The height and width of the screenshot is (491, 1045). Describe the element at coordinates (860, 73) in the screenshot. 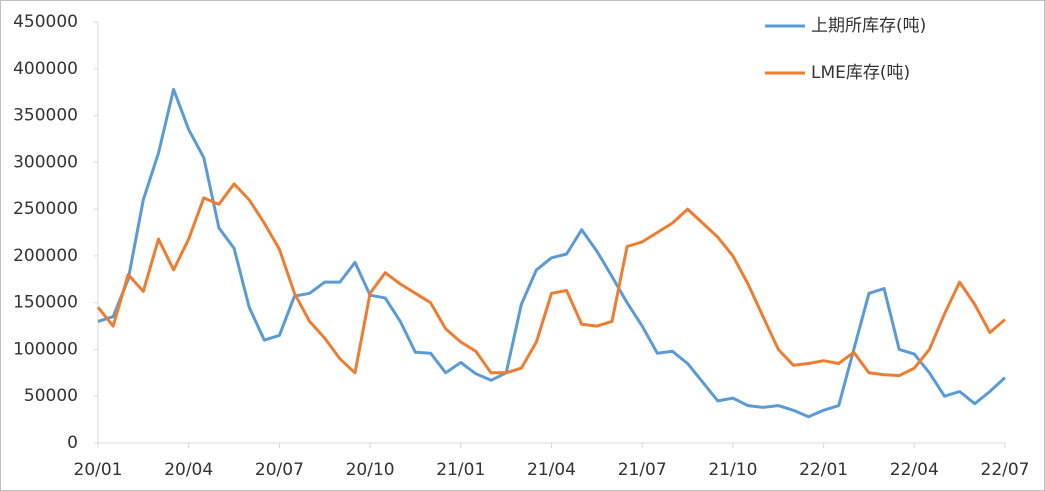

I see `legend-label: LME库存(吨)` at that location.